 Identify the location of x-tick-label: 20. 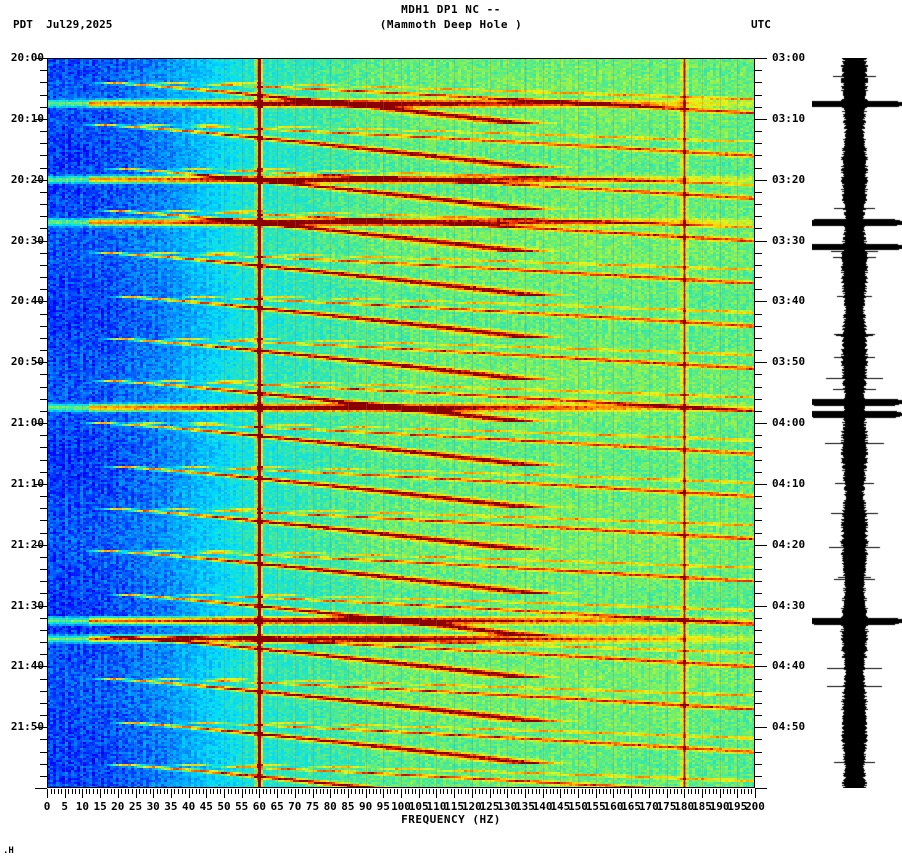
(118, 806).